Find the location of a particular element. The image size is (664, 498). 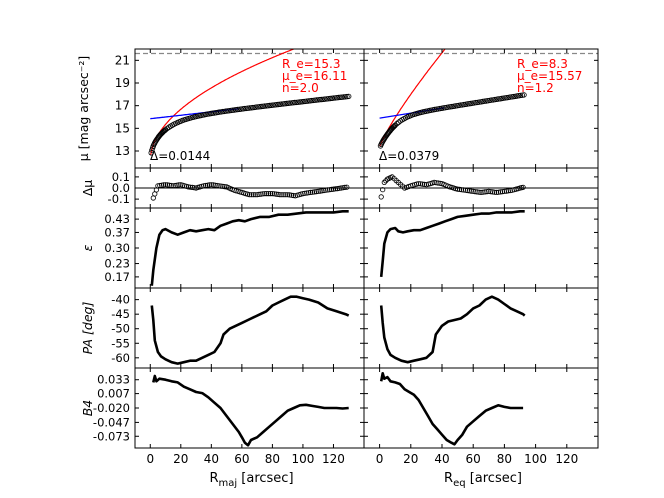

sb-data-right is located at coordinates (481, 99).